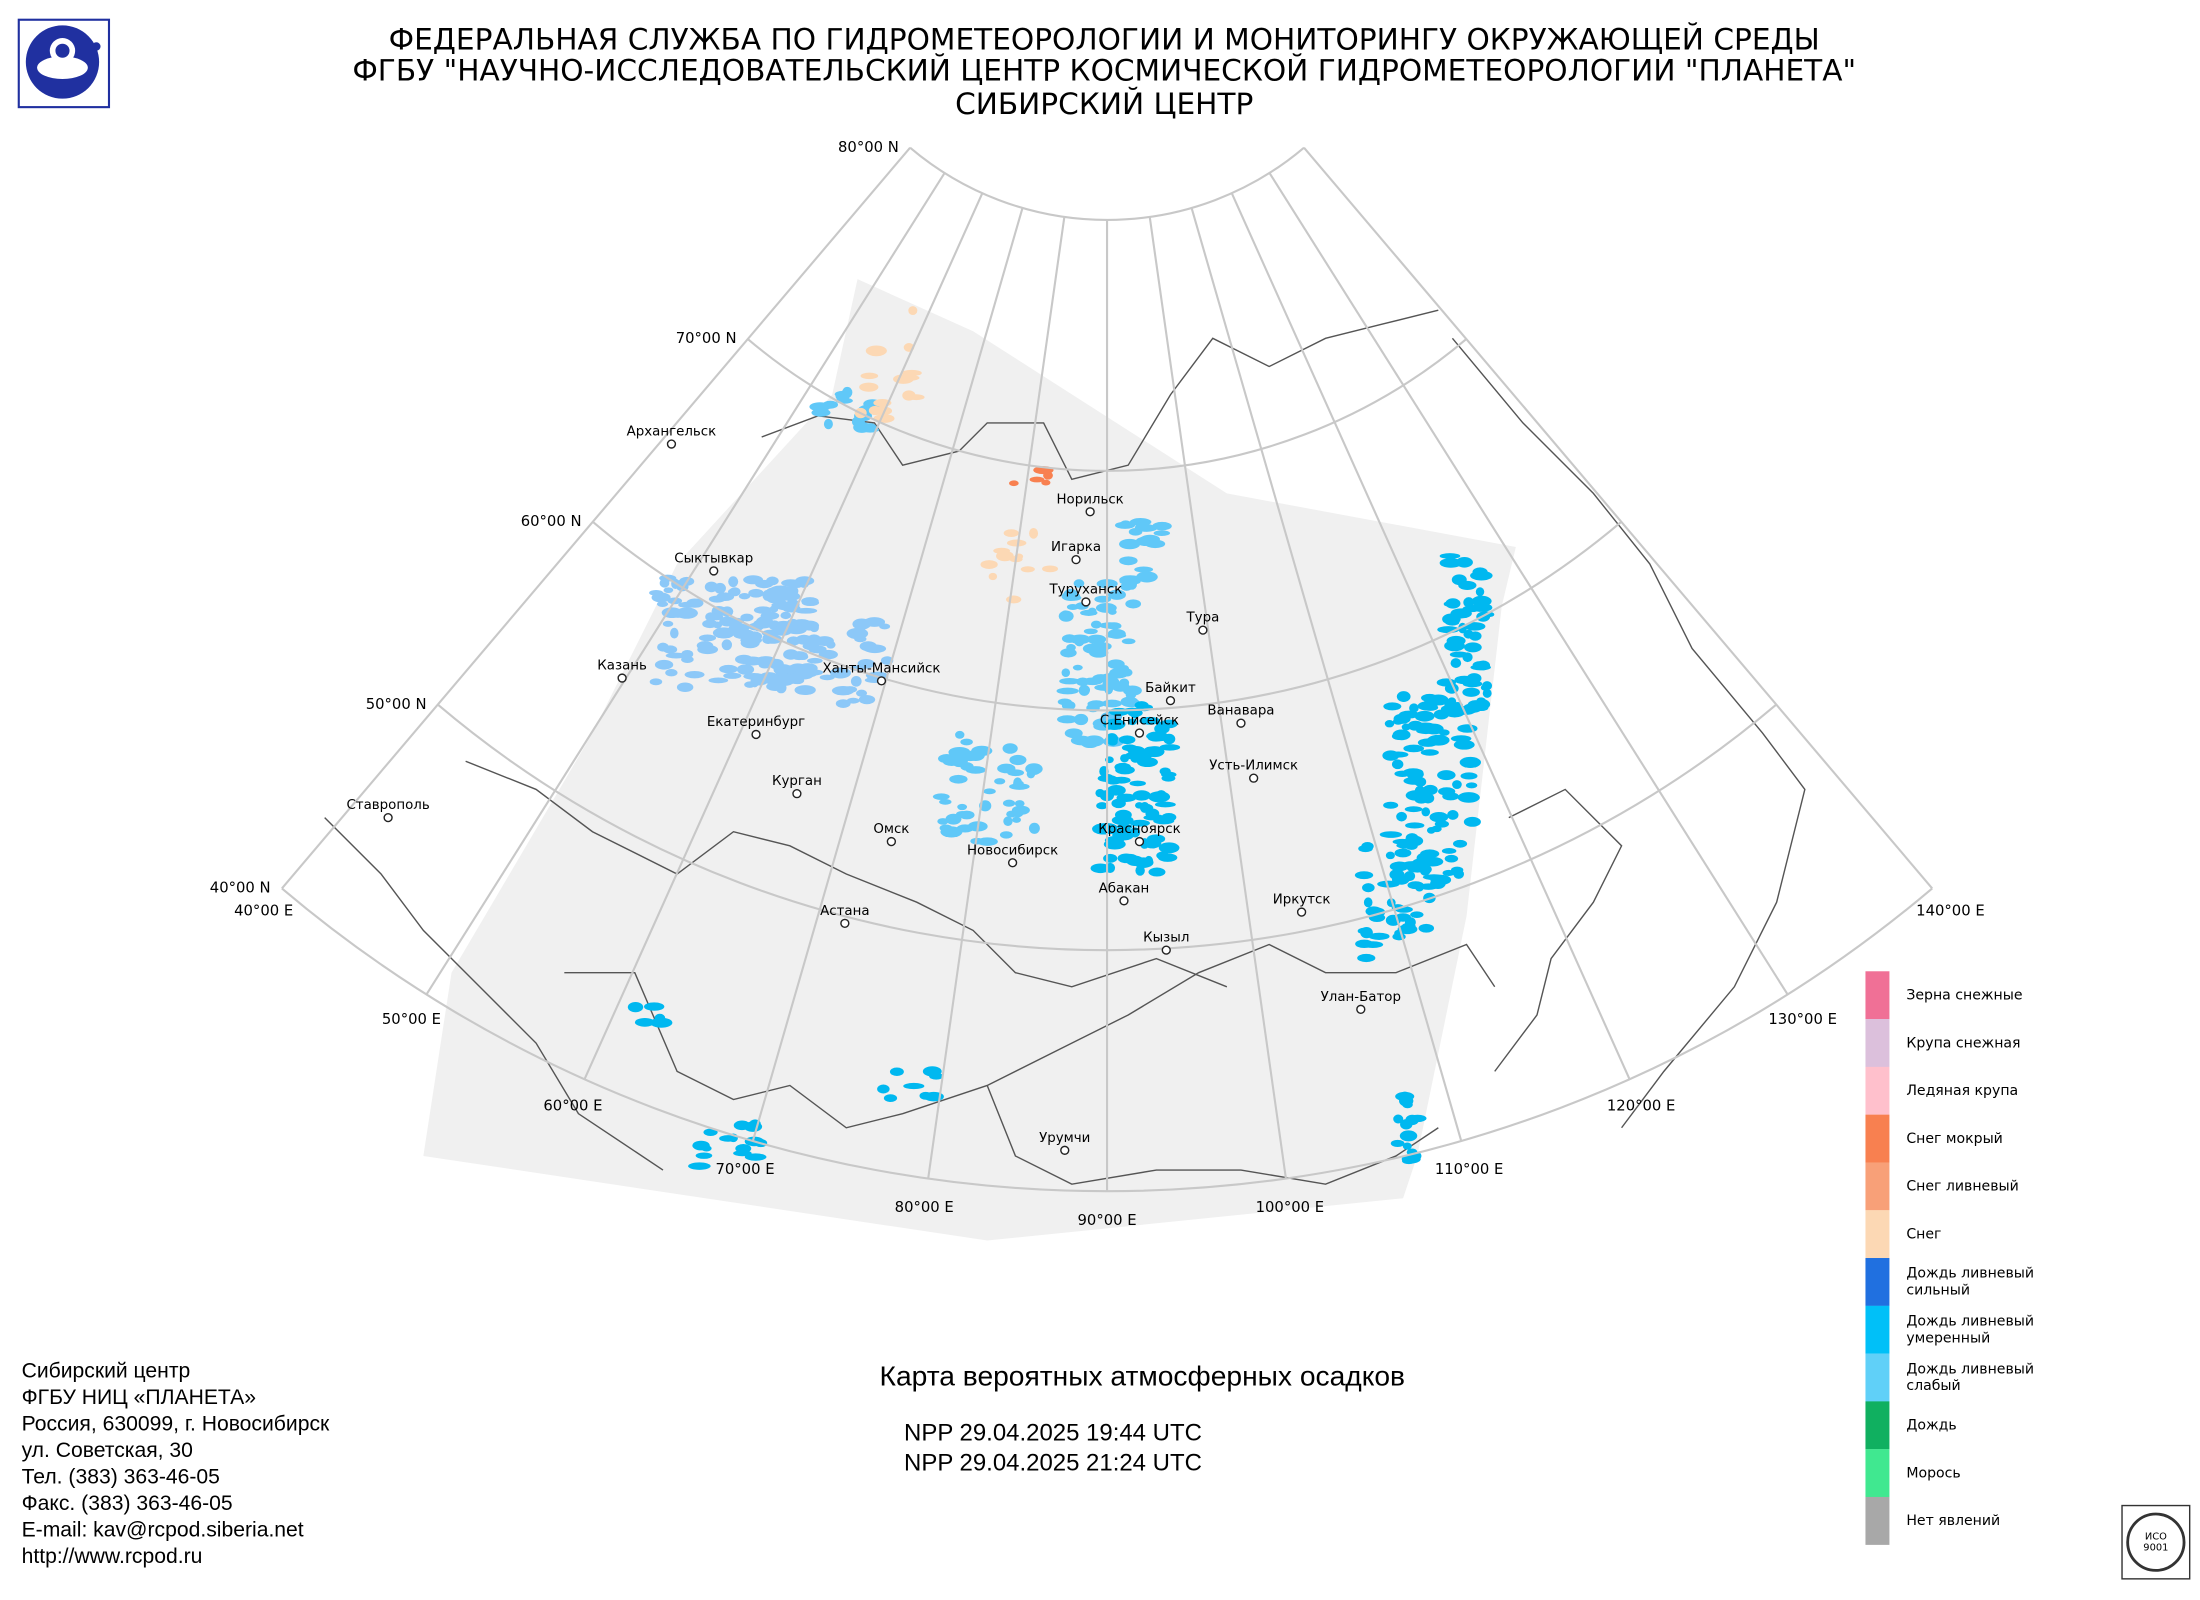  I want to click on meridian-label: 80°00 E, so click(924, 1207).